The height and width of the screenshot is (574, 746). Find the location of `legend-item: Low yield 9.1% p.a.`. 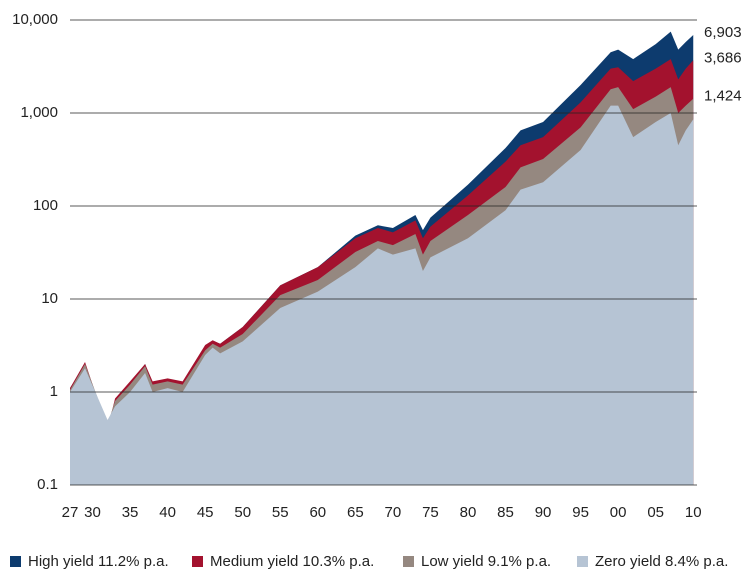

legend-item: Low yield 9.1% p.a. is located at coordinates (477, 561).